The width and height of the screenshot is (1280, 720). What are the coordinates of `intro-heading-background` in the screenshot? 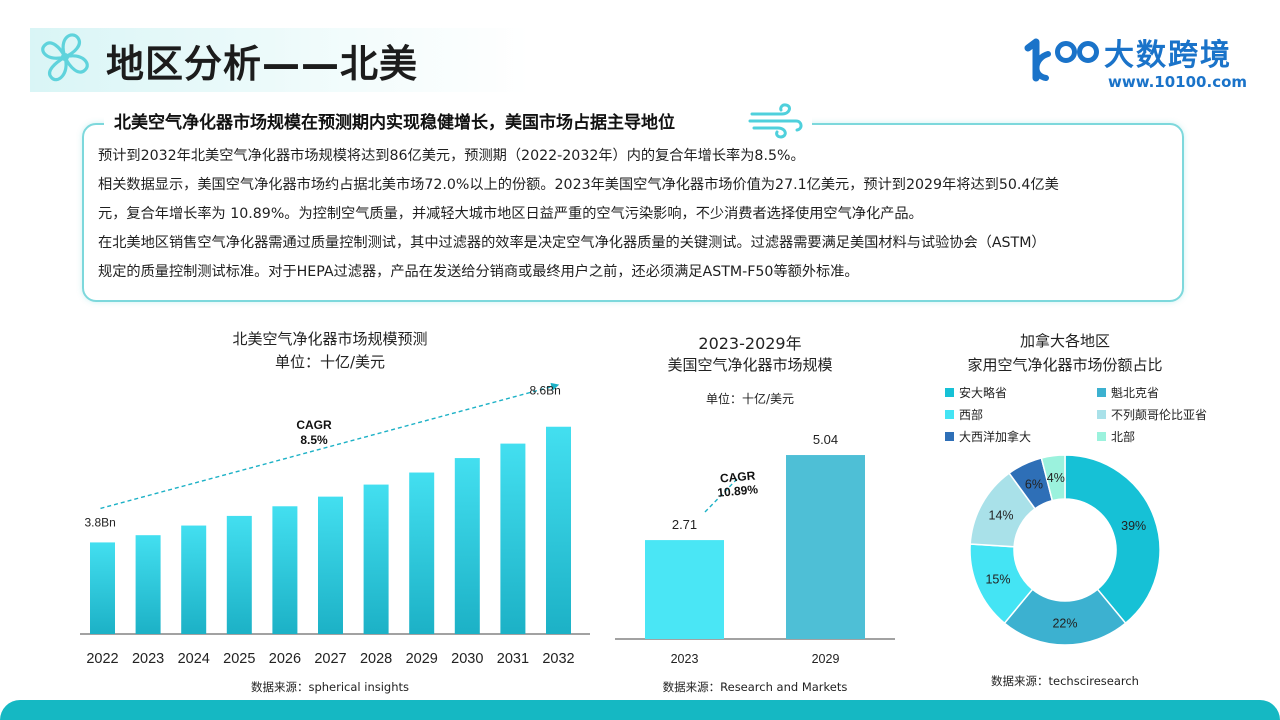 It's located at (458, 122).